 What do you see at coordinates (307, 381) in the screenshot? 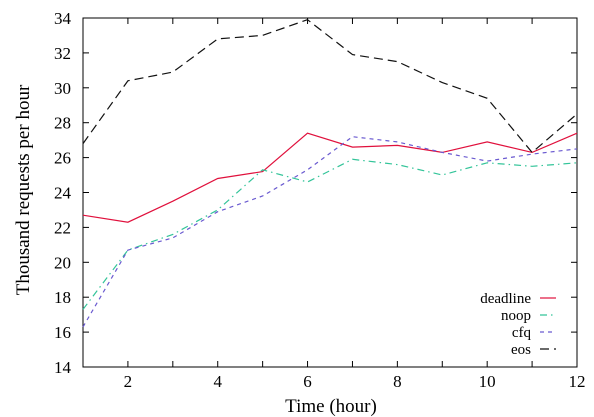
I see `x-tick-label: 6` at bounding box center [307, 381].